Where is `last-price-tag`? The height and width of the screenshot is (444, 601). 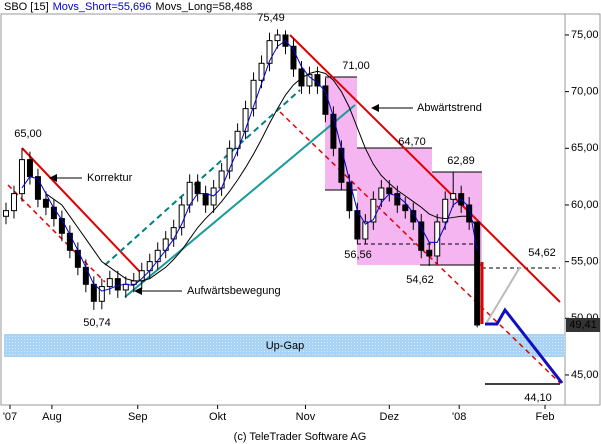 last-price-tag is located at coordinates (583, 324).